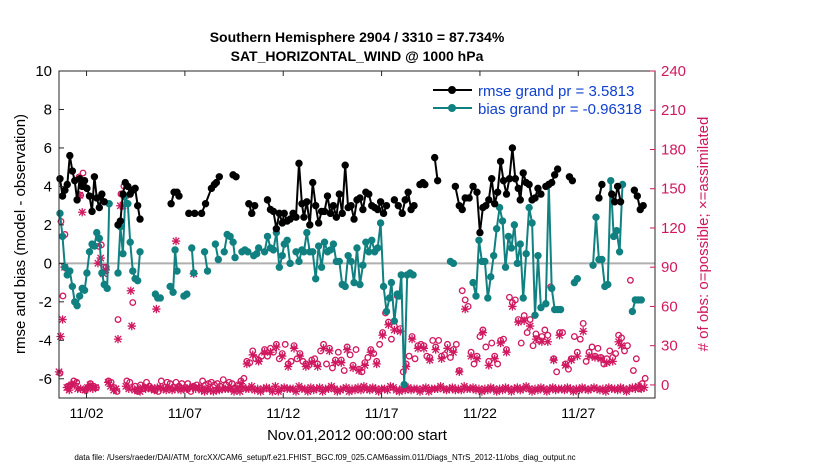 The width and height of the screenshot is (830, 470). I want to click on right-y-tick-label: 120, so click(673, 228).